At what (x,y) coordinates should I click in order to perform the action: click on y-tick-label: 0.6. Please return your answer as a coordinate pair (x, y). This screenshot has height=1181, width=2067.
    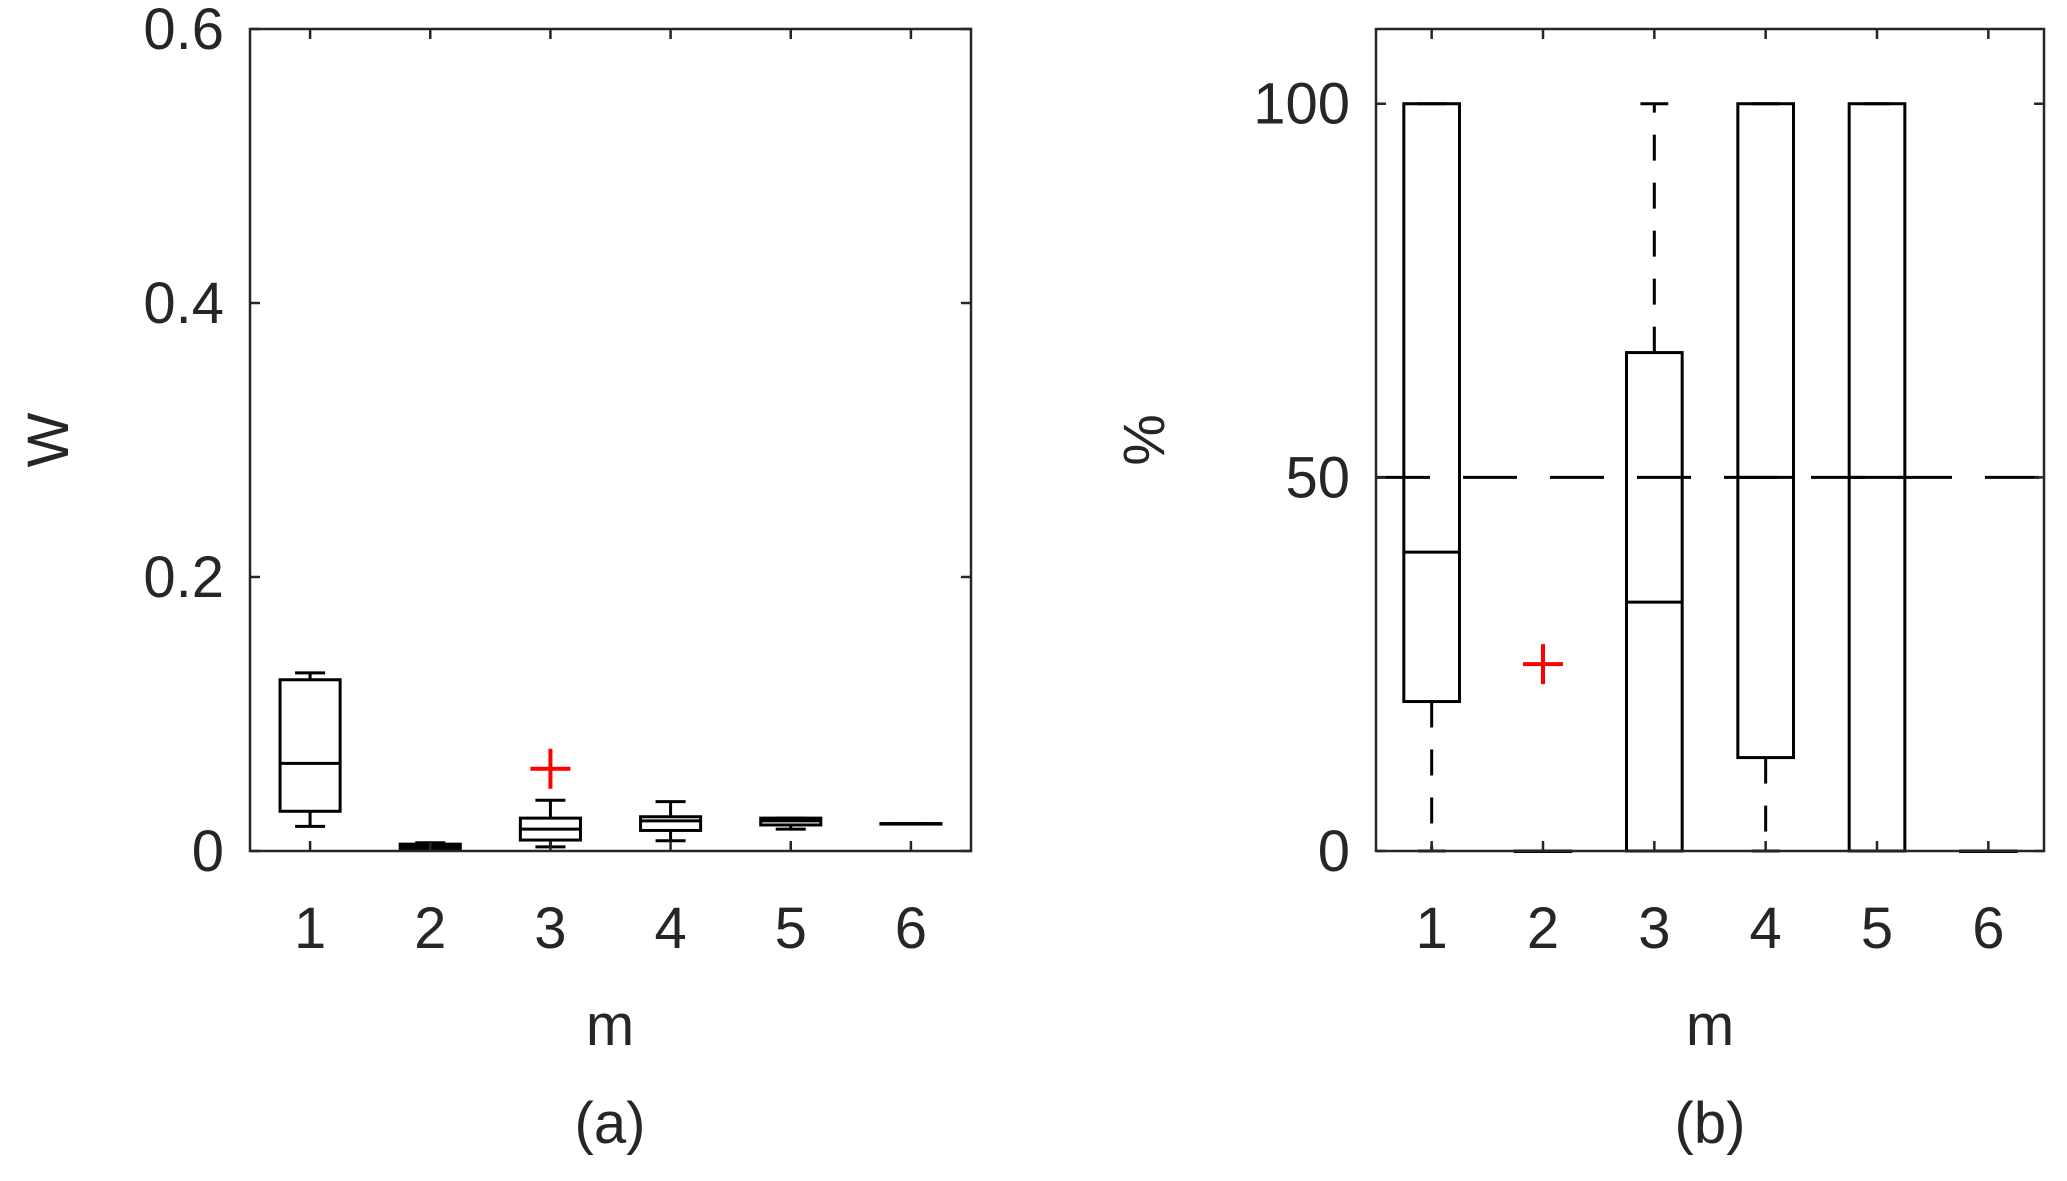
    Looking at the image, I should click on (183, 31).